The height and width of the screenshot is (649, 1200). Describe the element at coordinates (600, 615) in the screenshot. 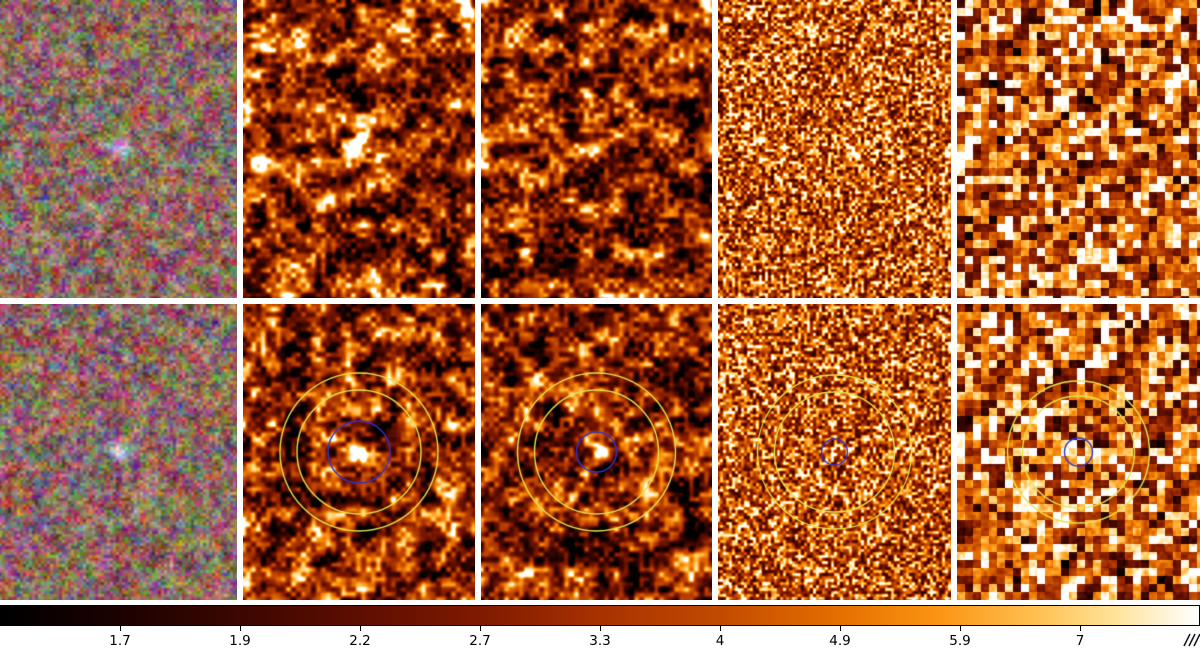

I see `colorbar` at that location.